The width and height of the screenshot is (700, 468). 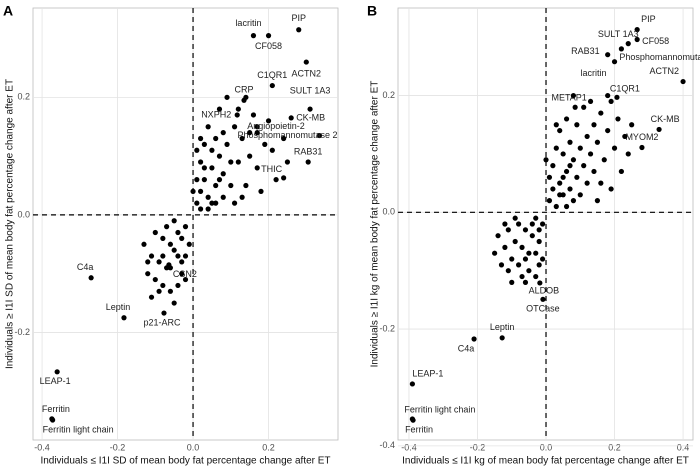 I want to click on point-label: OTCase, so click(x=543, y=309).